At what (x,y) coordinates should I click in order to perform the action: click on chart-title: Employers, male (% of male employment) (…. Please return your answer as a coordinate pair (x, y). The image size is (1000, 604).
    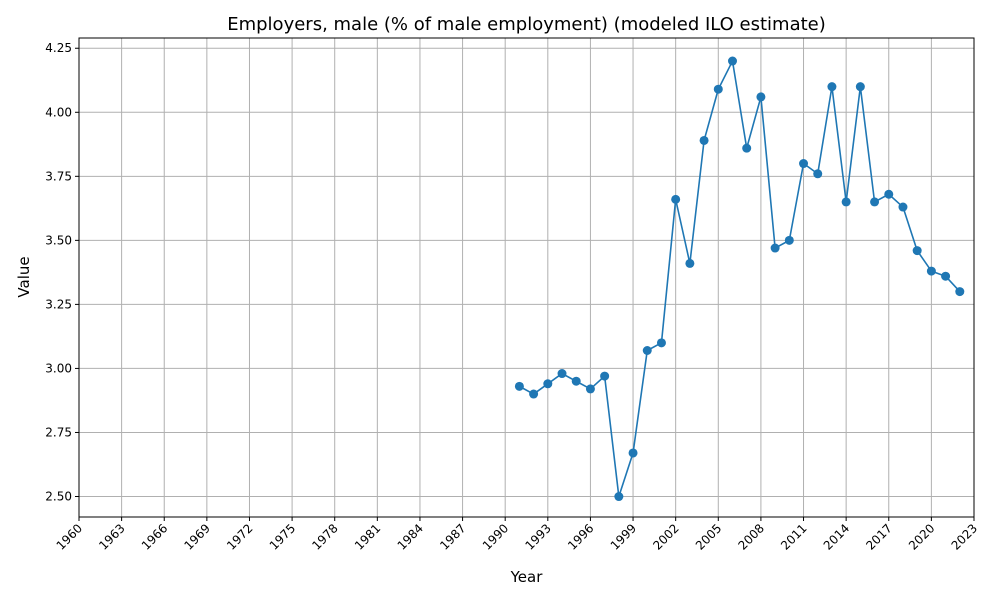
    Looking at the image, I should click on (526, 24).